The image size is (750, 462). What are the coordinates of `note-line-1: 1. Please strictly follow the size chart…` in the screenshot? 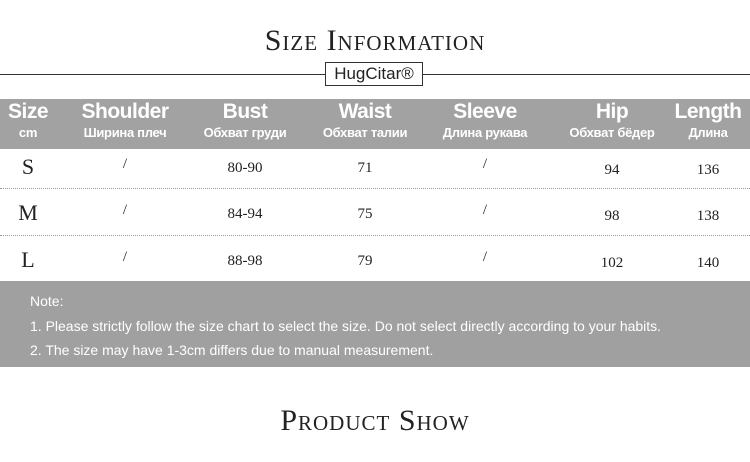 It's located at (346, 326).